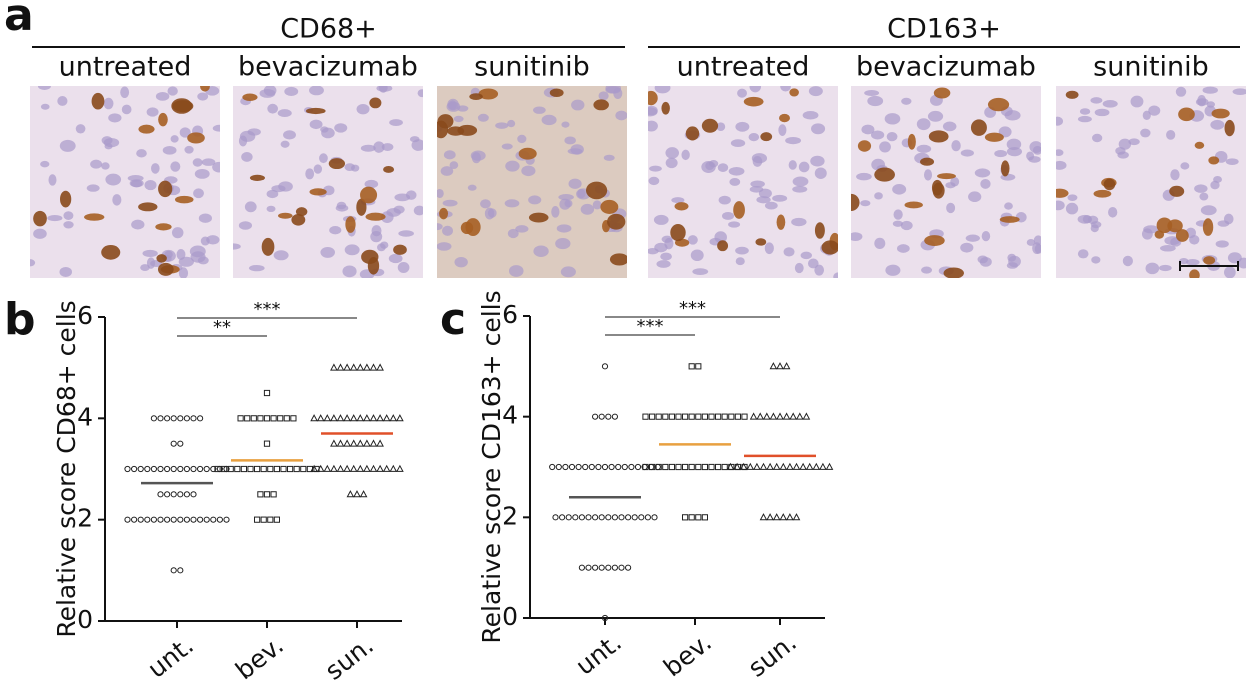 This screenshot has width=1252, height=688. I want to click on x-tick-label: unt., so click(170, 656).